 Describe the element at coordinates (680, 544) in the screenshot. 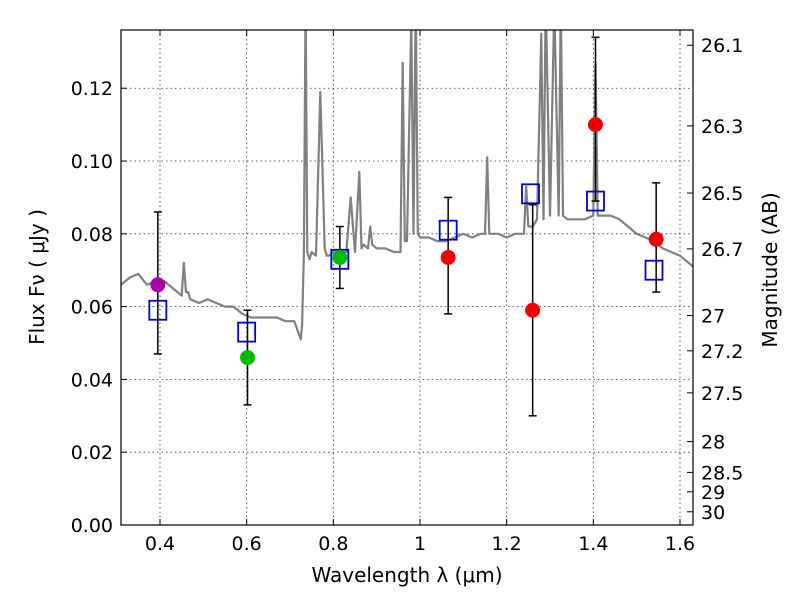

I see `x-tick-label: 1.6` at that location.